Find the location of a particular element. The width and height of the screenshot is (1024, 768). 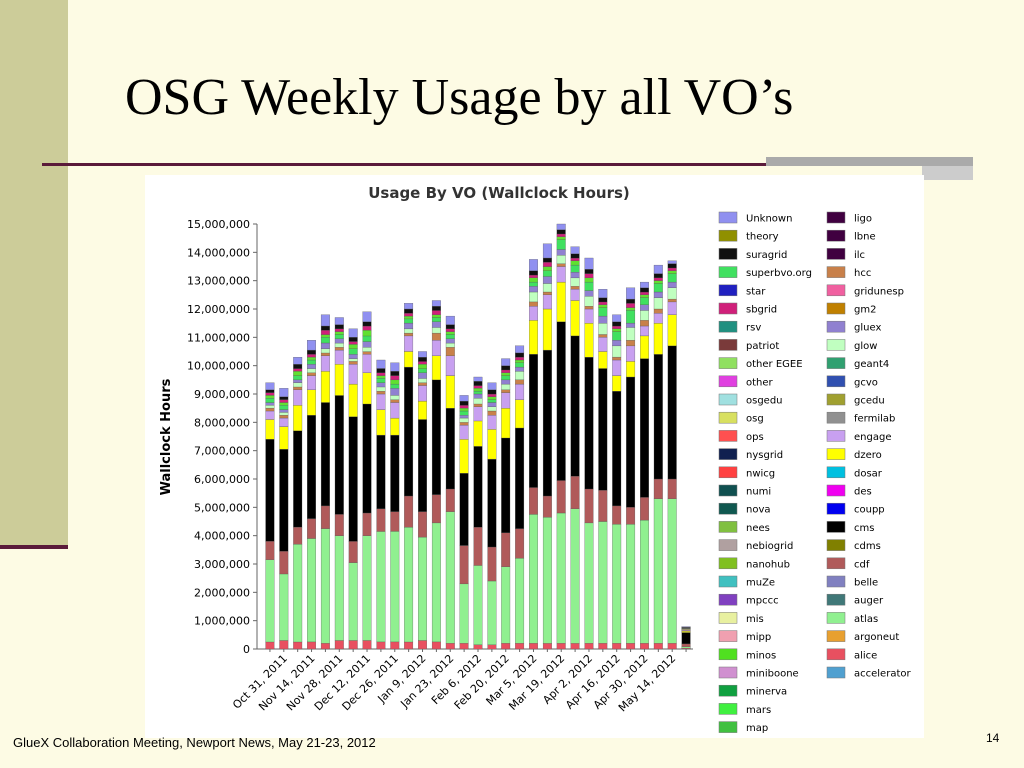

legend-label: coupp is located at coordinates (869, 510).